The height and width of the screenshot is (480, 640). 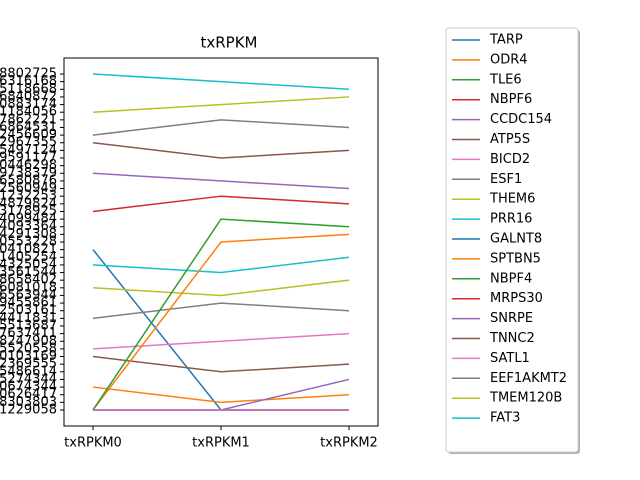 I want to click on y-tick-label: 18303803, so click(x=28, y=402).